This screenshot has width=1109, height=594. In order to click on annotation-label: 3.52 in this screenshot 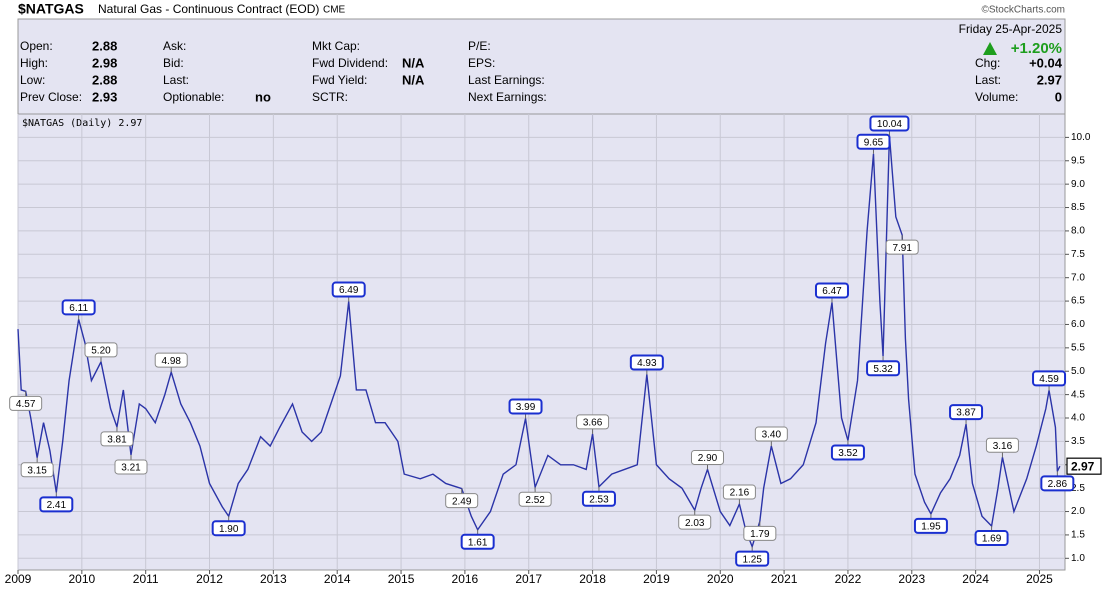, I will do `click(848, 453)`.